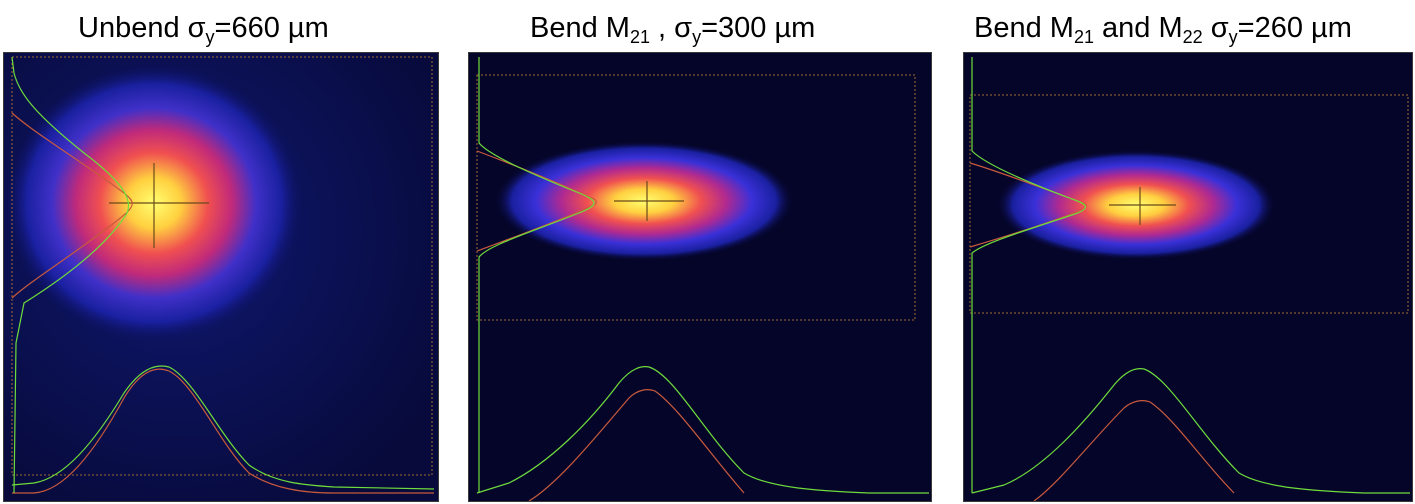 Image resolution: width=1415 pixels, height=504 pixels. I want to click on panel-title-bend-m21: Bend M21 , σy=300 µm, so click(673, 29).